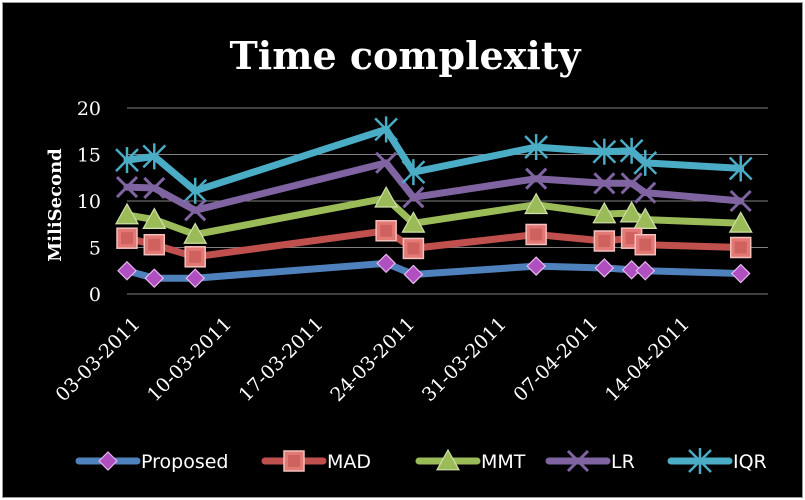 The width and height of the screenshot is (805, 500). What do you see at coordinates (750, 462) in the screenshot?
I see `legend-label: IQR` at bounding box center [750, 462].